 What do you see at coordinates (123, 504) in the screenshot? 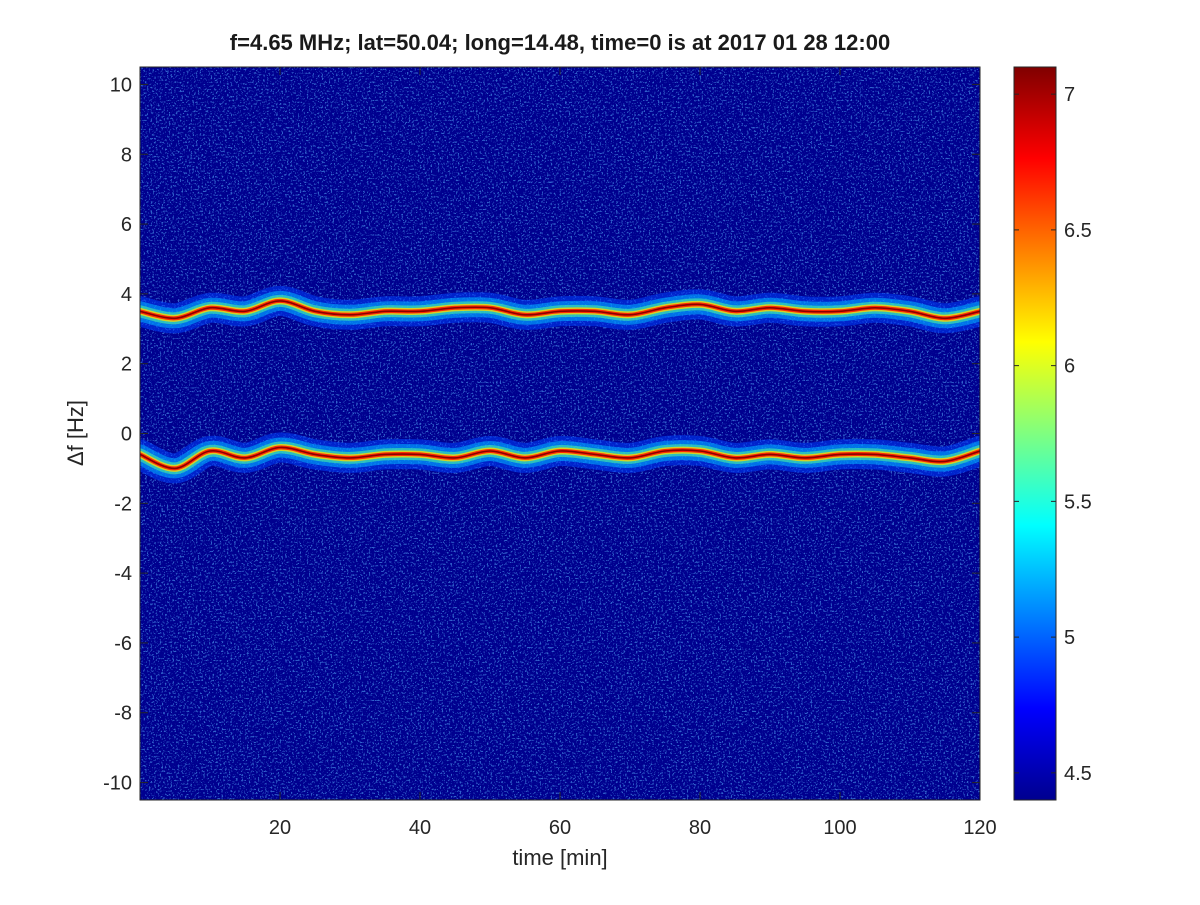
I see `y-tick-label: -2` at bounding box center [123, 504].